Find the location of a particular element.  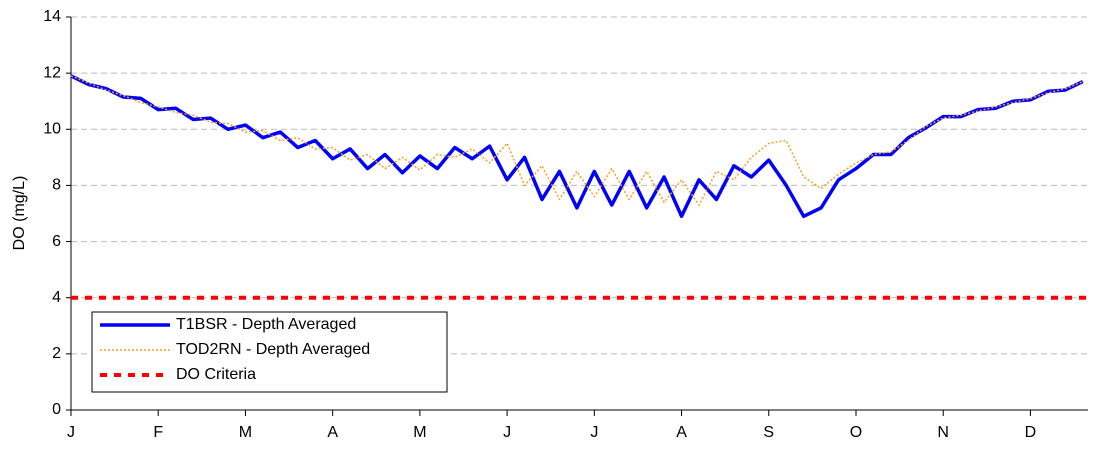

y-tick-label: 0 is located at coordinates (56, 409).